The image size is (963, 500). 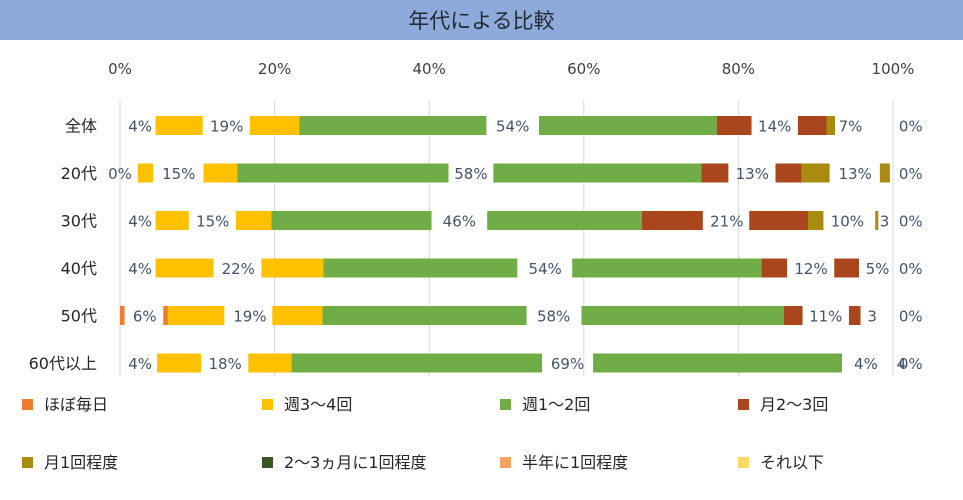 I want to click on category-label: 40代, so click(x=79, y=268).